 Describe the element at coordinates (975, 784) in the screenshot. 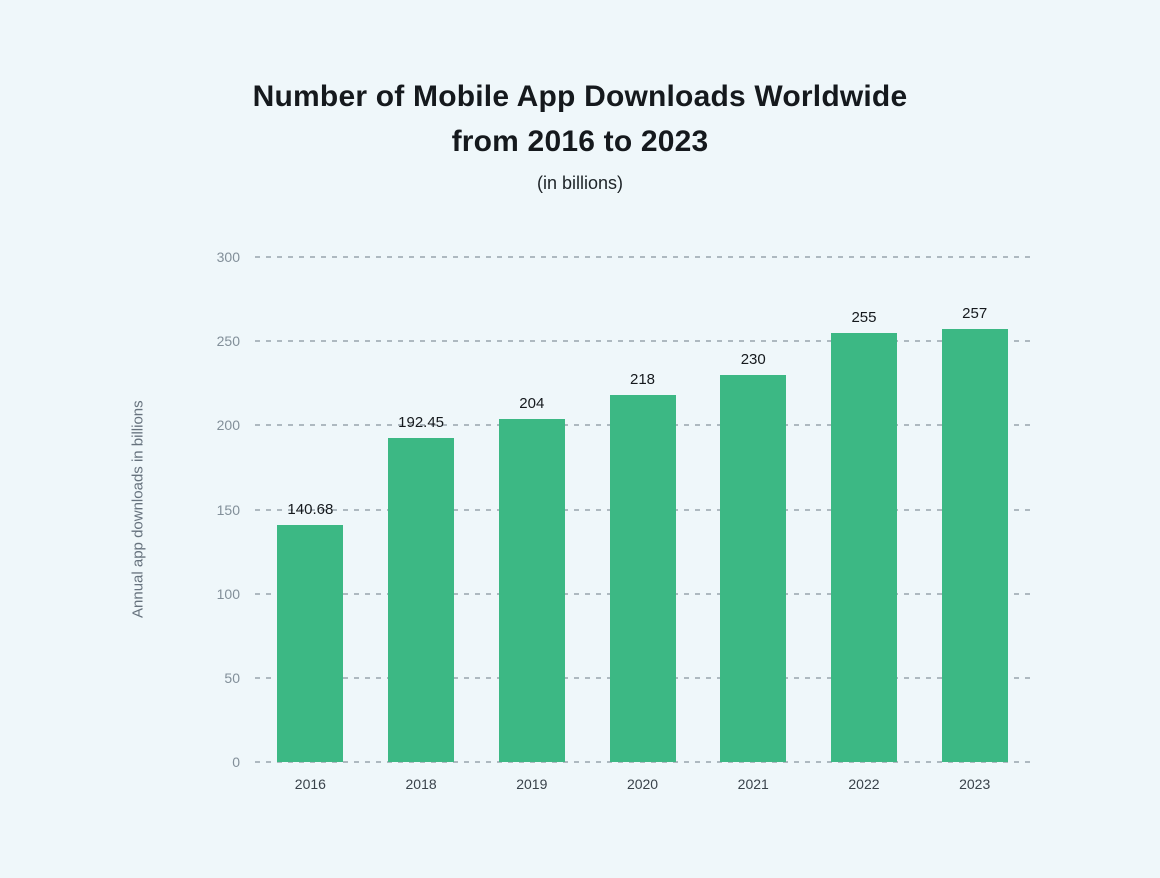

I see `x-tick-label: 2023` at that location.